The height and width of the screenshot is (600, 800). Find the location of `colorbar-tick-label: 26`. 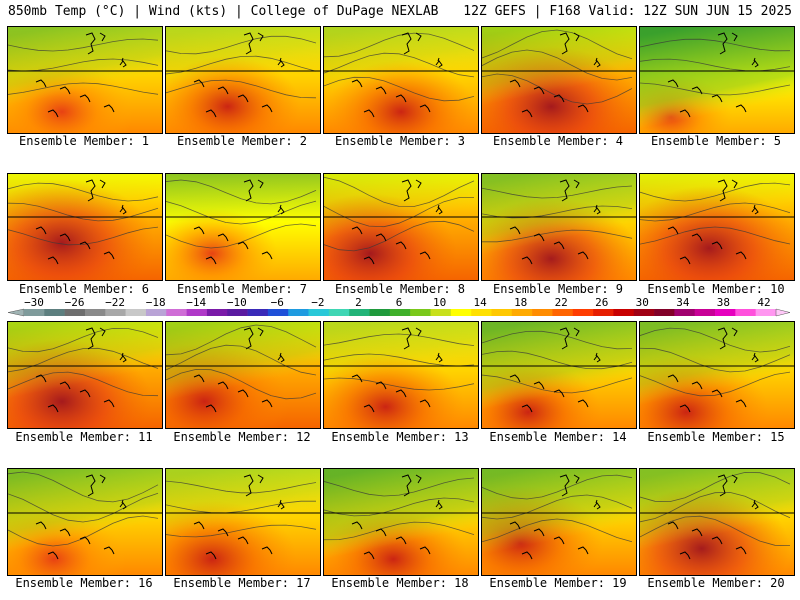

colorbar-tick-label: 26 is located at coordinates (601, 302).